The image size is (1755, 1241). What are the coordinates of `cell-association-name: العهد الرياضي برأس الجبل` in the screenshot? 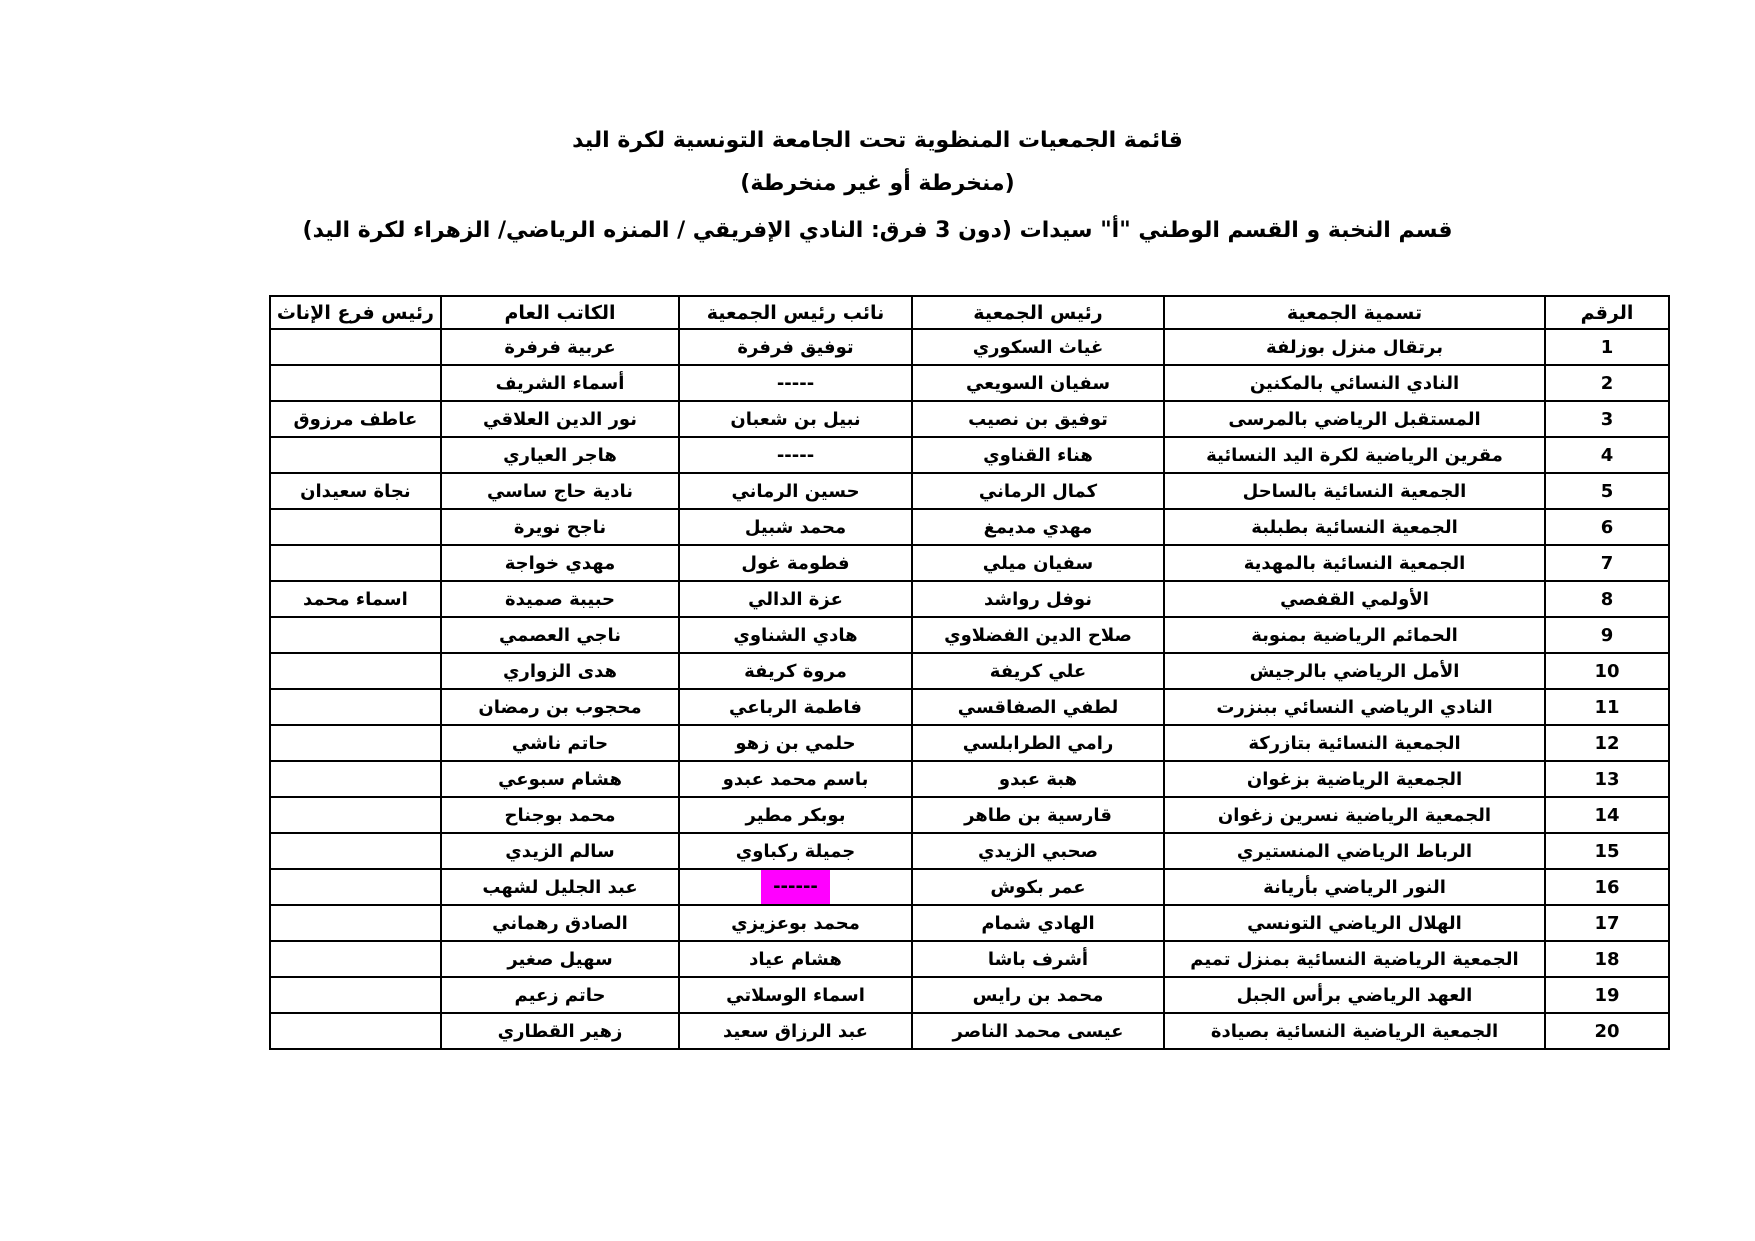 It's located at (1354, 995).